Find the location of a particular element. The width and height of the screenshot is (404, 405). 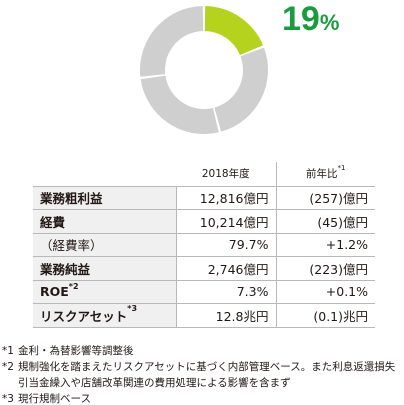

table-row: ROE*2 7.3% +0.1% is located at coordinates (204, 291).